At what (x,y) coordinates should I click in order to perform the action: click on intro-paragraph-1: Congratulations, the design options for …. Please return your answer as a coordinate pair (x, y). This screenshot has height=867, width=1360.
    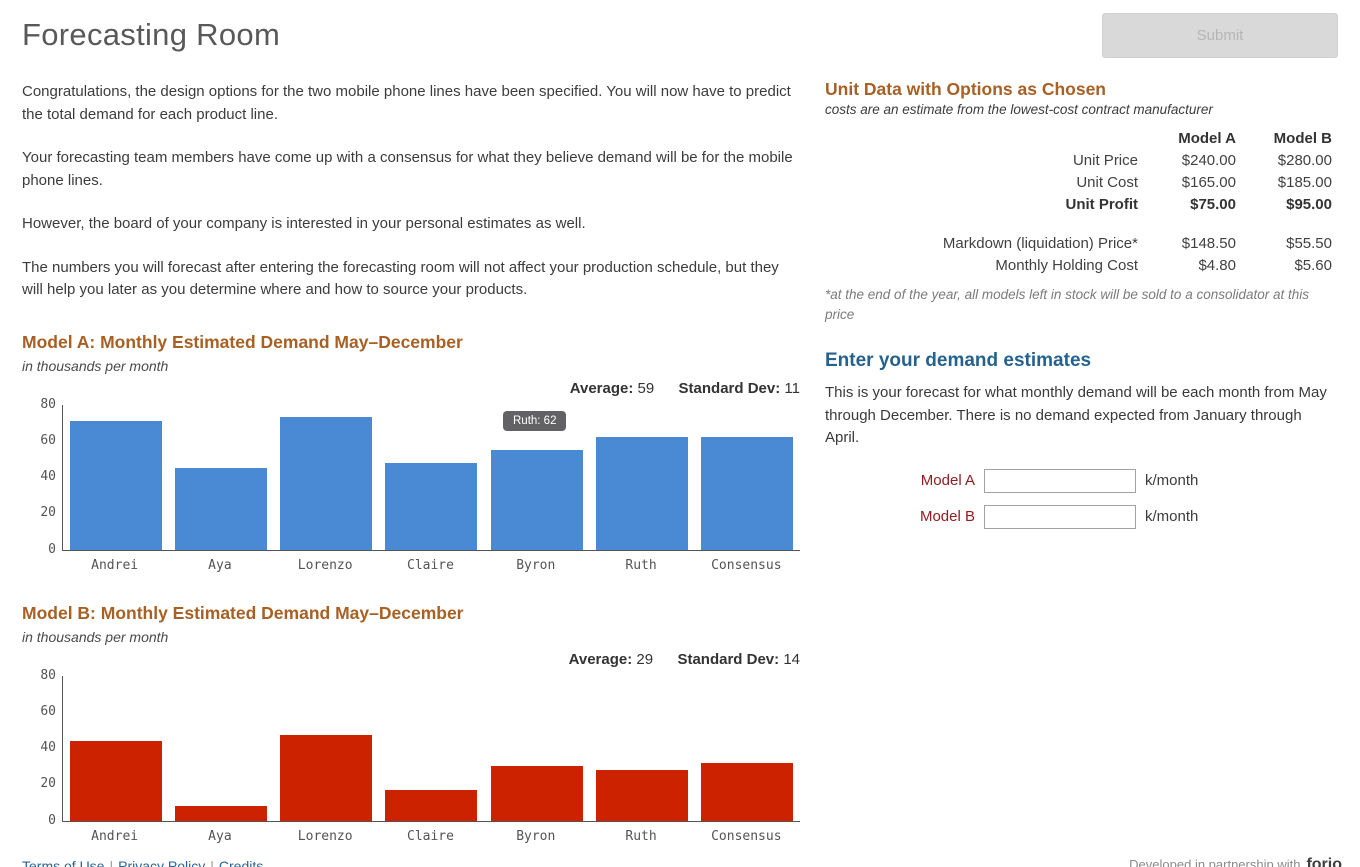
    Looking at the image, I should click on (406, 103).